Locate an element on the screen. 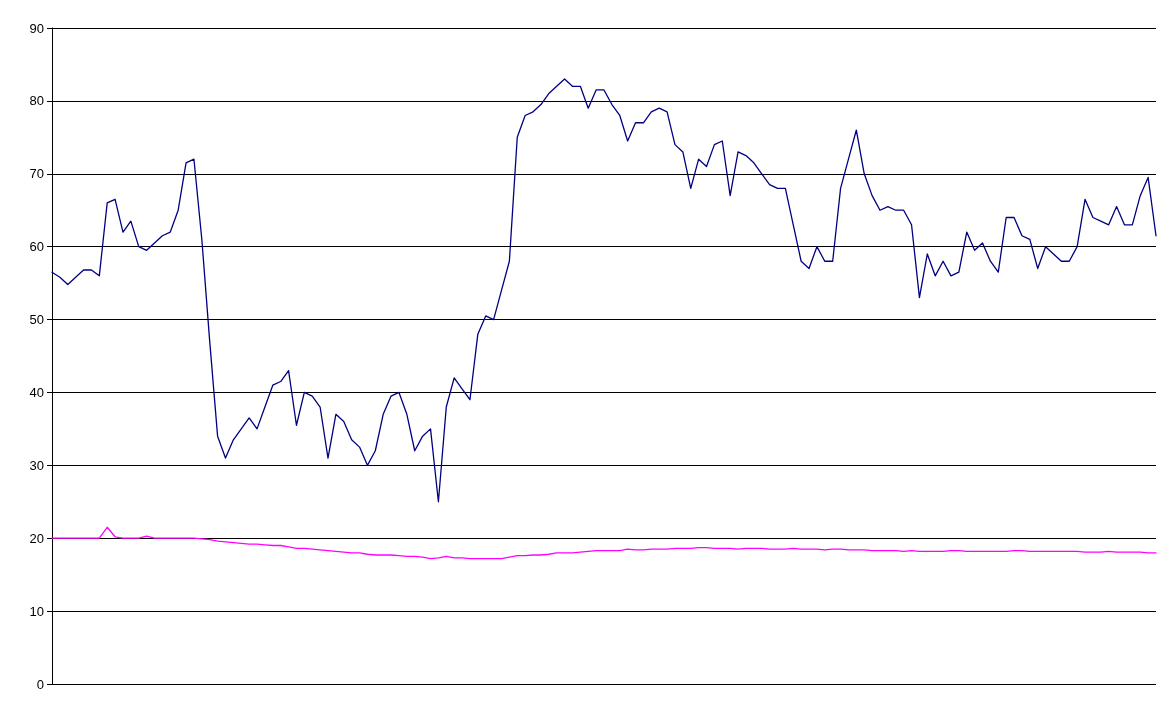  y-tick-label: 80 is located at coordinates (36, 101).